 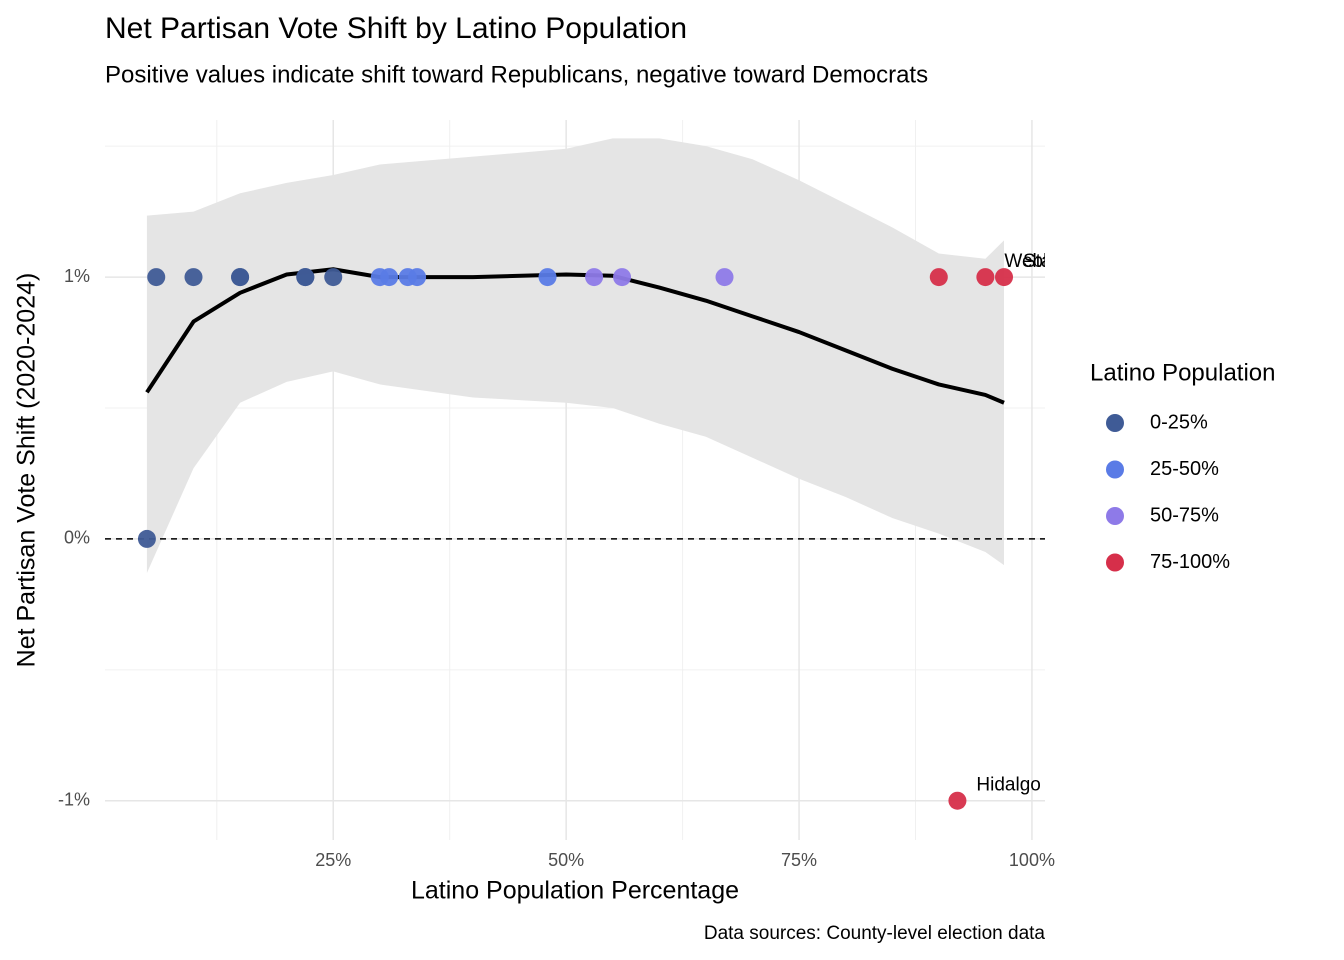 What do you see at coordinates (27, 470) in the screenshot?
I see `y-axis-label: Net Partisan Vote Shift (2020-2024)` at bounding box center [27, 470].